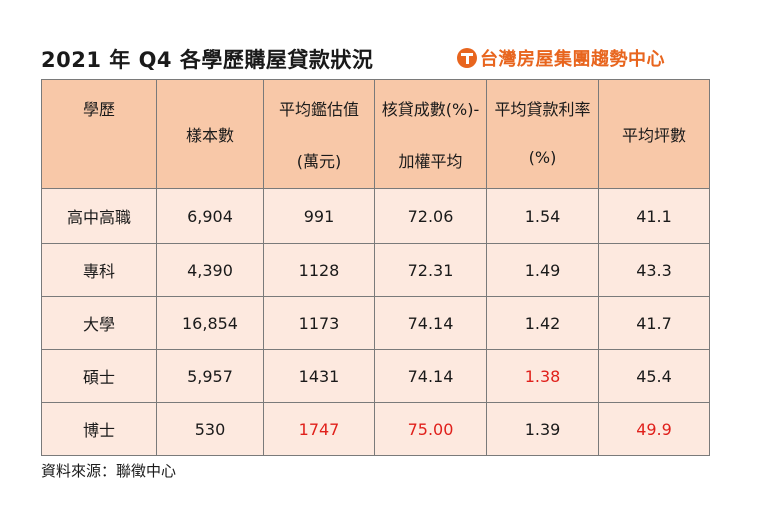  Describe the element at coordinates (109, 471) in the screenshot. I see `source-note: 資料來源：聯徵中心` at that location.